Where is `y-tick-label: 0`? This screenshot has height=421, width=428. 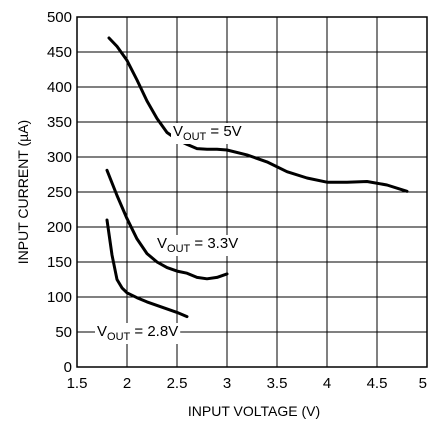
y-tick-label: 0 is located at coordinates (68, 367).